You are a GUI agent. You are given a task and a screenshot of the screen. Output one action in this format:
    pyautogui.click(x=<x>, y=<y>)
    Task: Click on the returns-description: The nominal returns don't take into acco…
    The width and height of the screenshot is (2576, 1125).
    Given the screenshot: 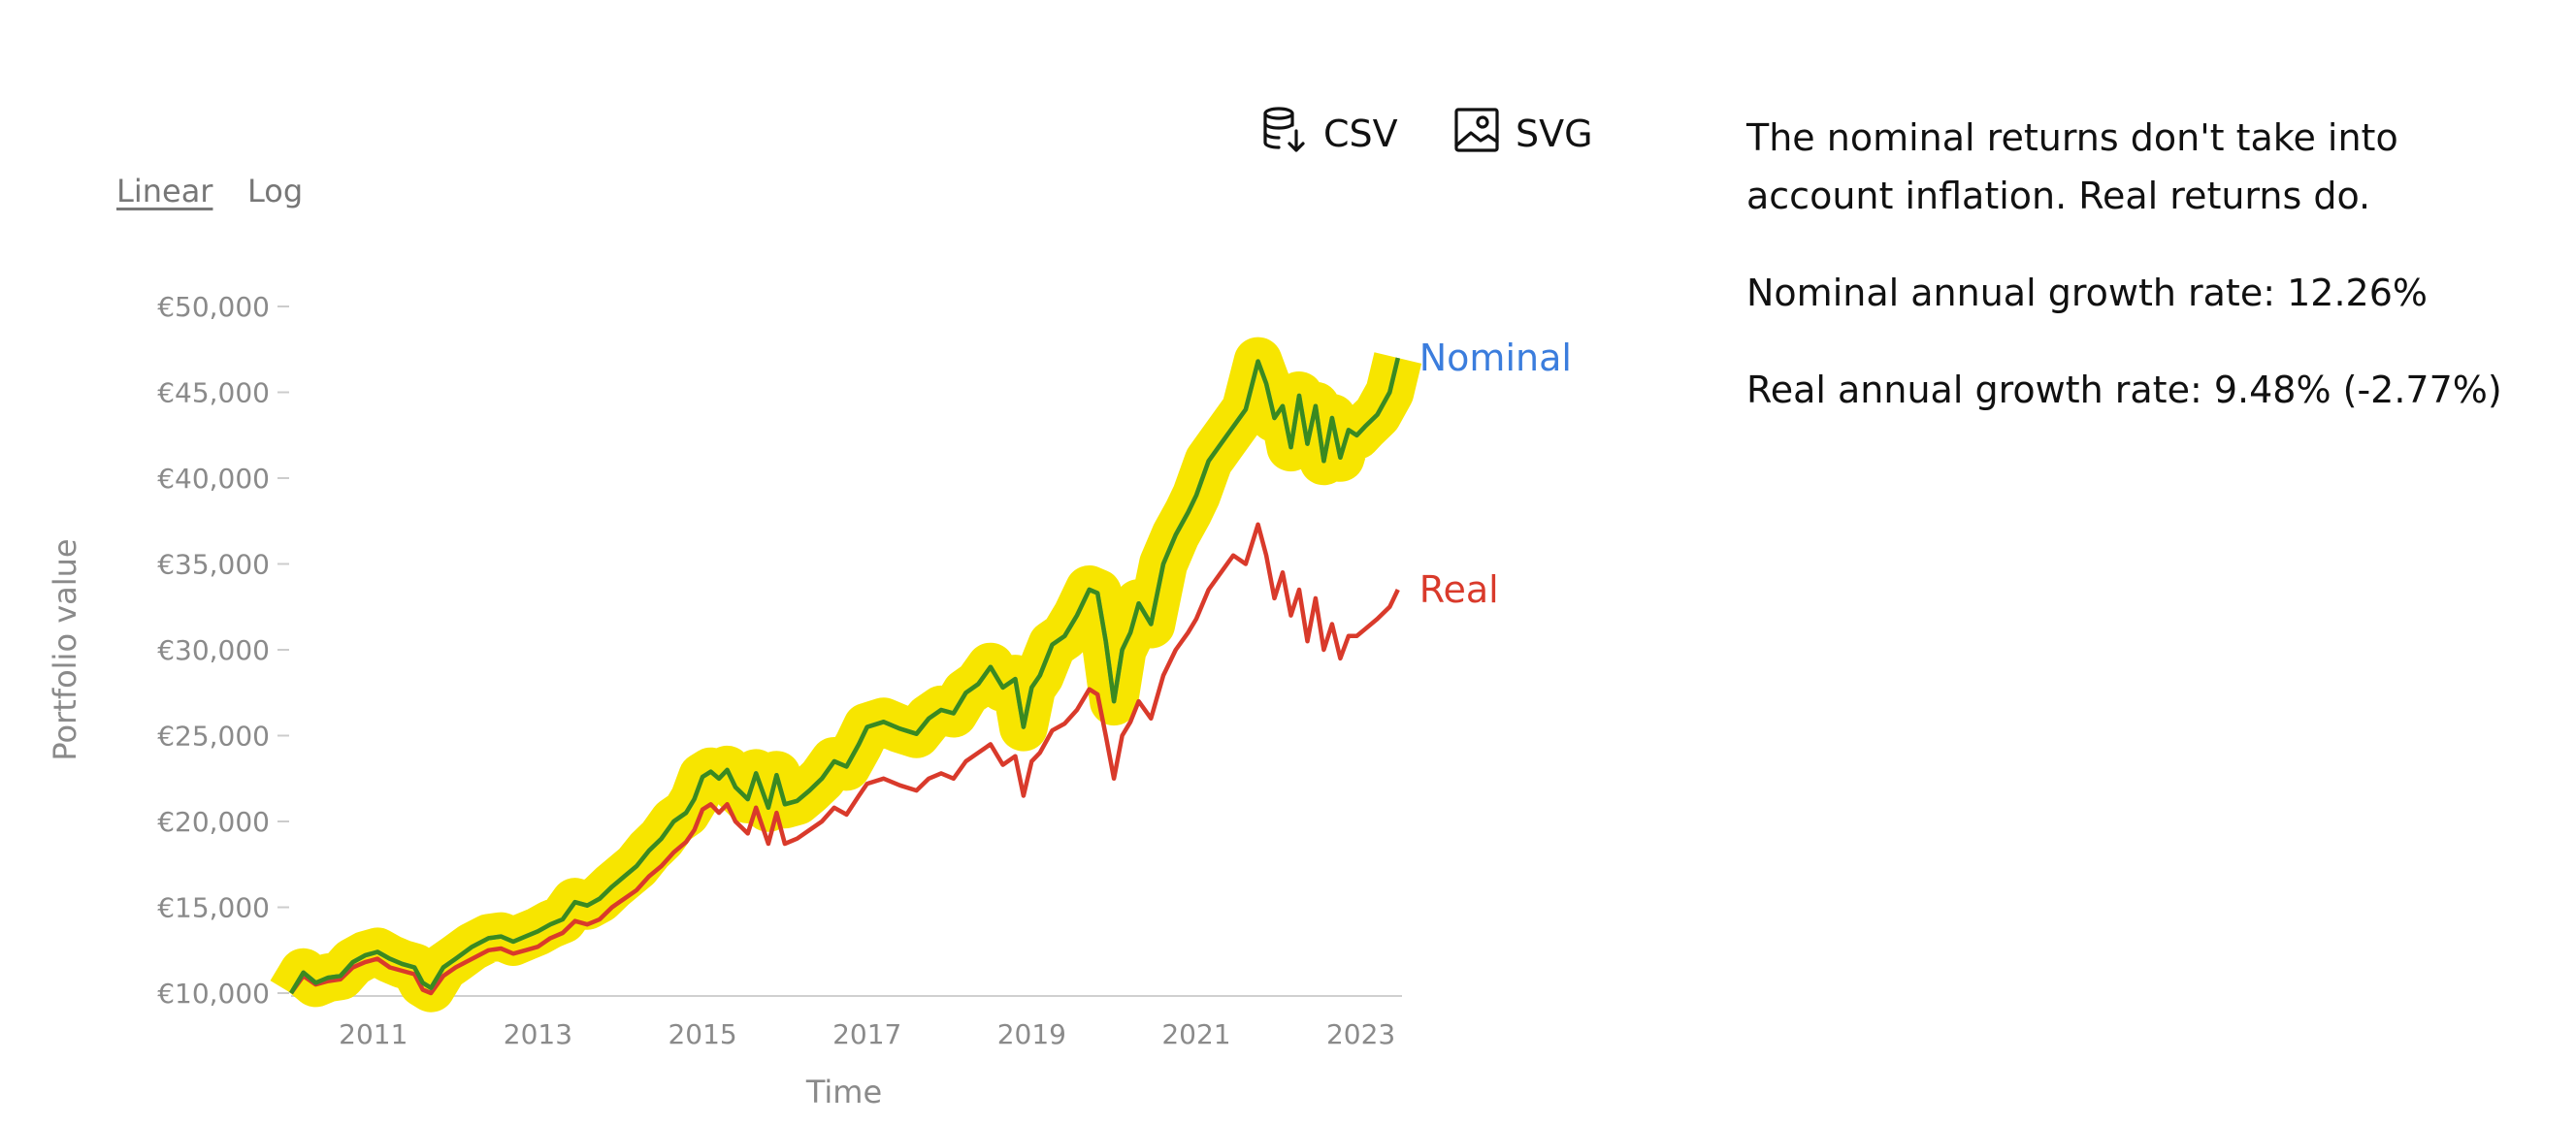 What is the action you would take?
    pyautogui.click(x=2072, y=166)
    